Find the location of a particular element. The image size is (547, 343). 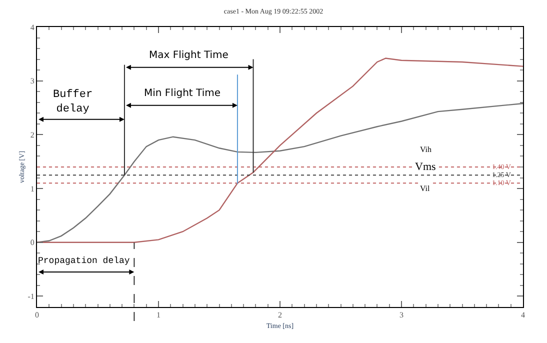

x-tick-label: 1 is located at coordinates (158, 315).